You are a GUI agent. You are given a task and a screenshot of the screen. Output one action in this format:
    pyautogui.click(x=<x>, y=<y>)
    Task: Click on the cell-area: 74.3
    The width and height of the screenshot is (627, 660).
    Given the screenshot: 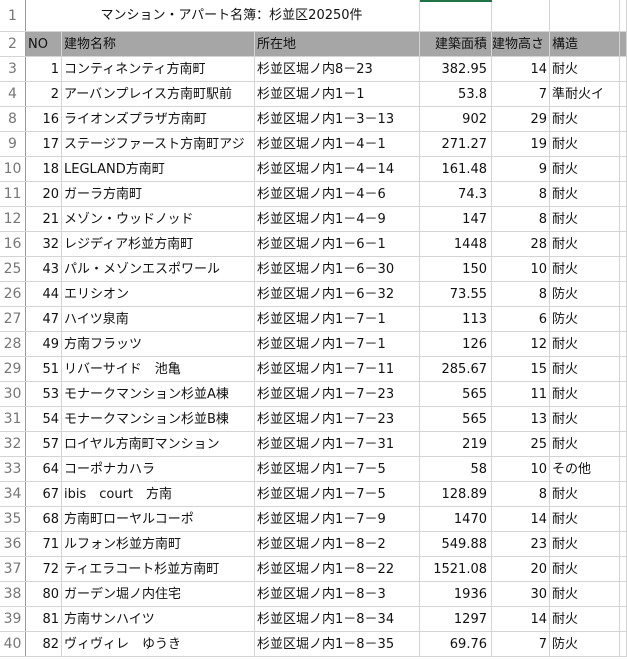 What is the action you would take?
    pyautogui.click(x=456, y=194)
    